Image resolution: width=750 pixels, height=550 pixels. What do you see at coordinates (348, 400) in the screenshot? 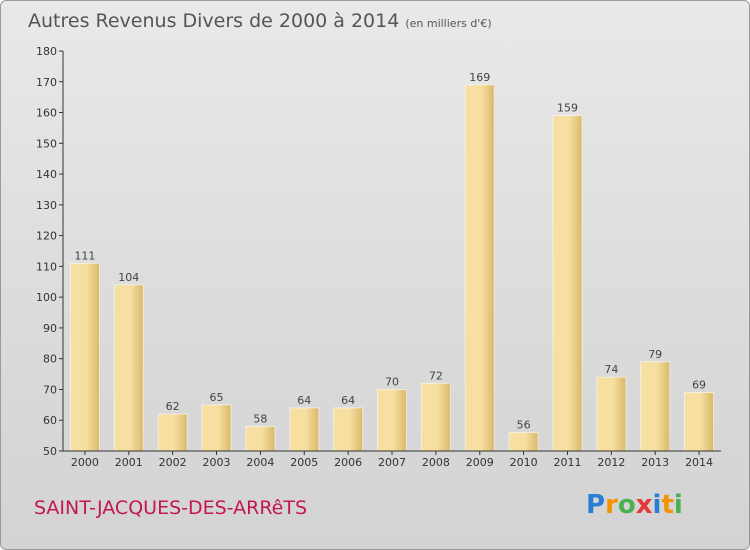
I see `data-label-2006: 64` at bounding box center [348, 400].